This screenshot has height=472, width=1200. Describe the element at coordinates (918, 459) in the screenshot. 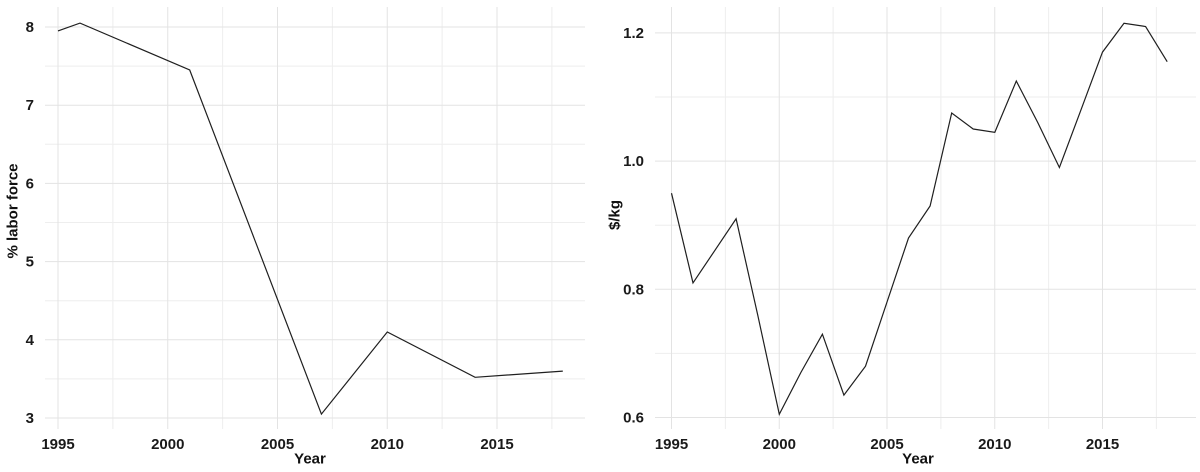

I see `right-chart-x-axis-title: Year` at that location.